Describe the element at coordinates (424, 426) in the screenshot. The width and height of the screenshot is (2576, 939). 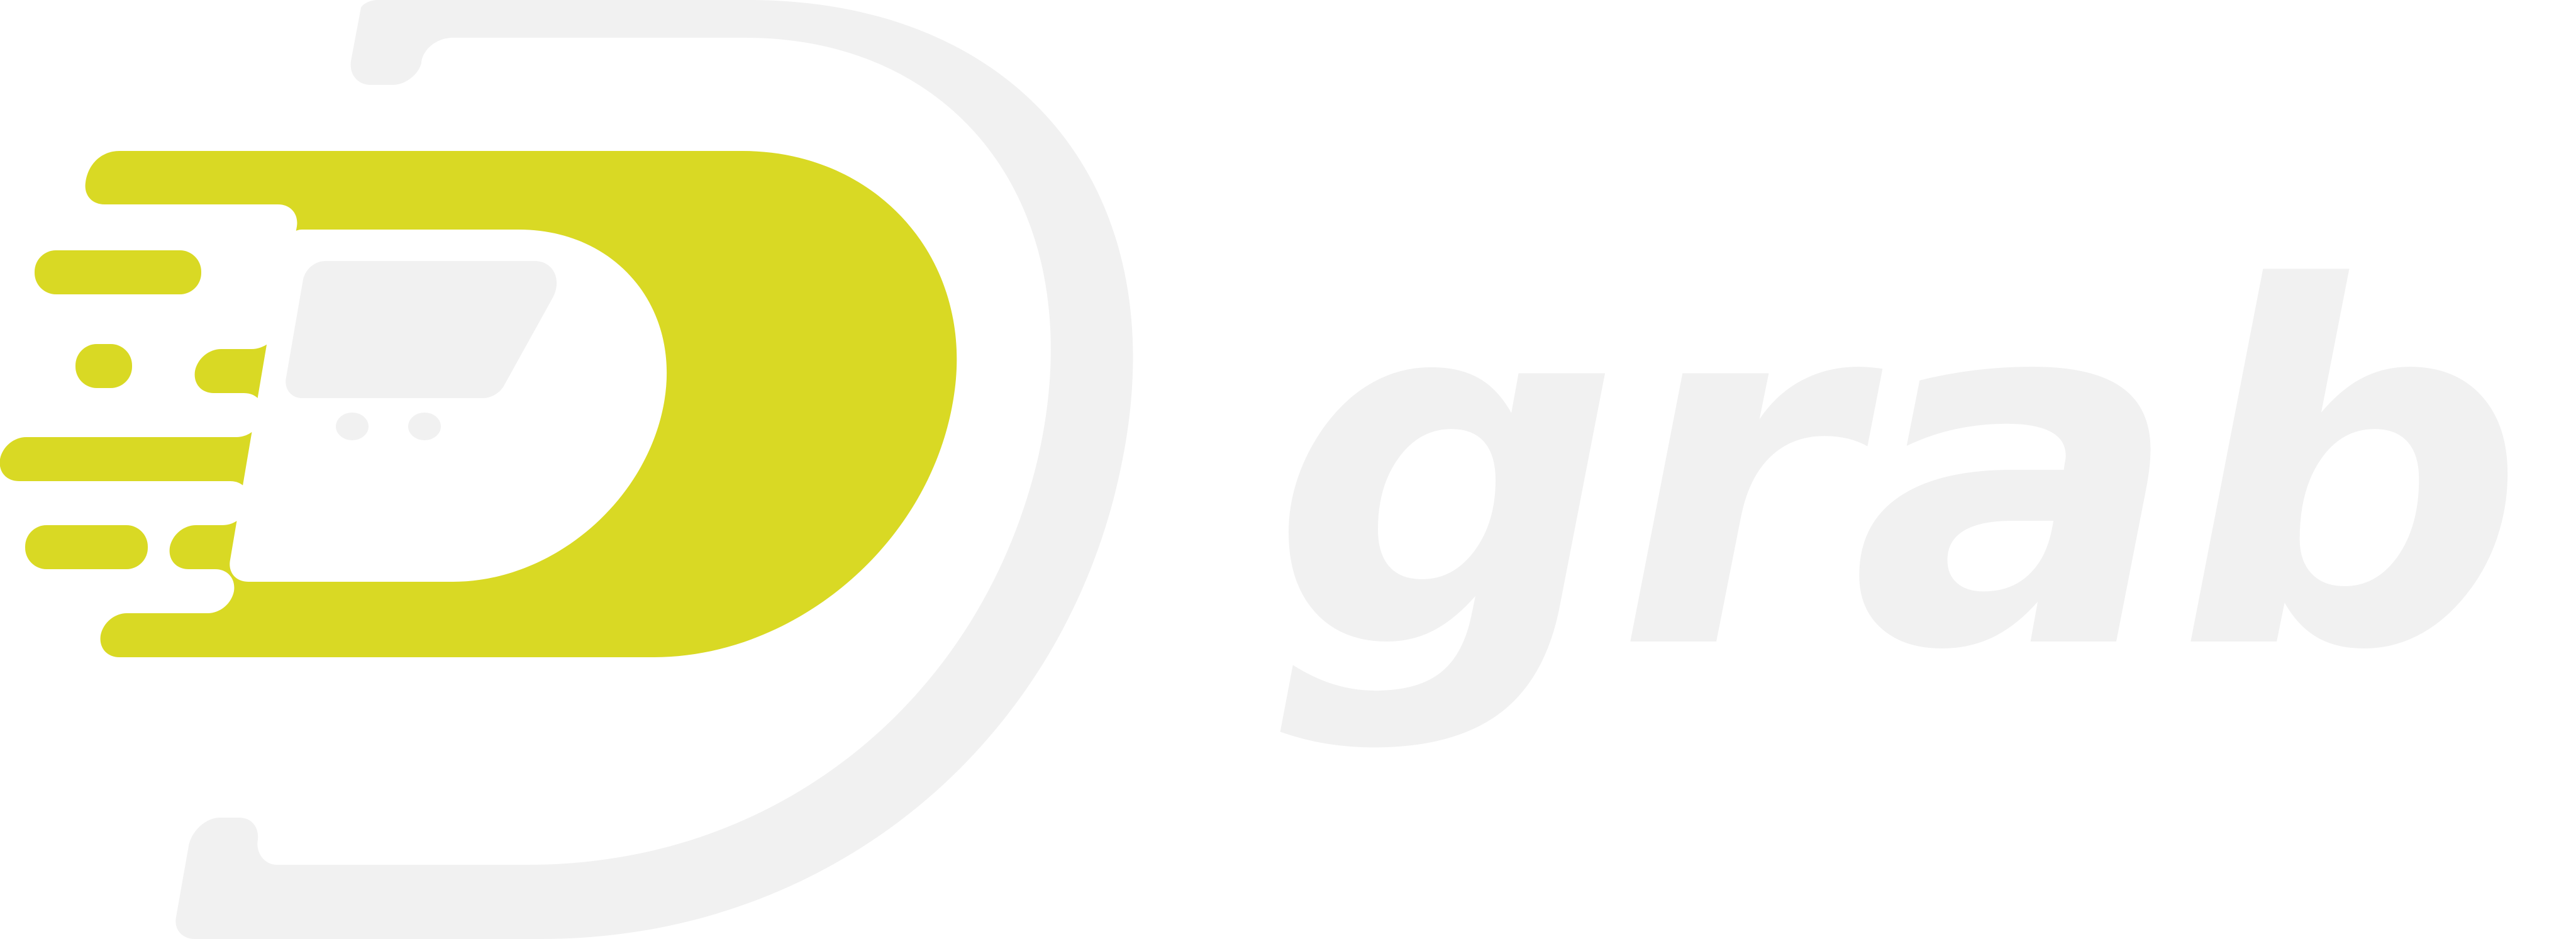
I see `cart-wheel-right-icon` at that location.